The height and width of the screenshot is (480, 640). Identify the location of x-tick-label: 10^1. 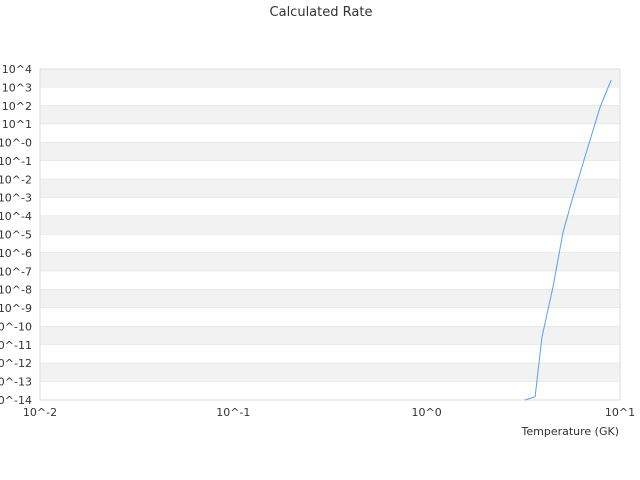
(620, 412).